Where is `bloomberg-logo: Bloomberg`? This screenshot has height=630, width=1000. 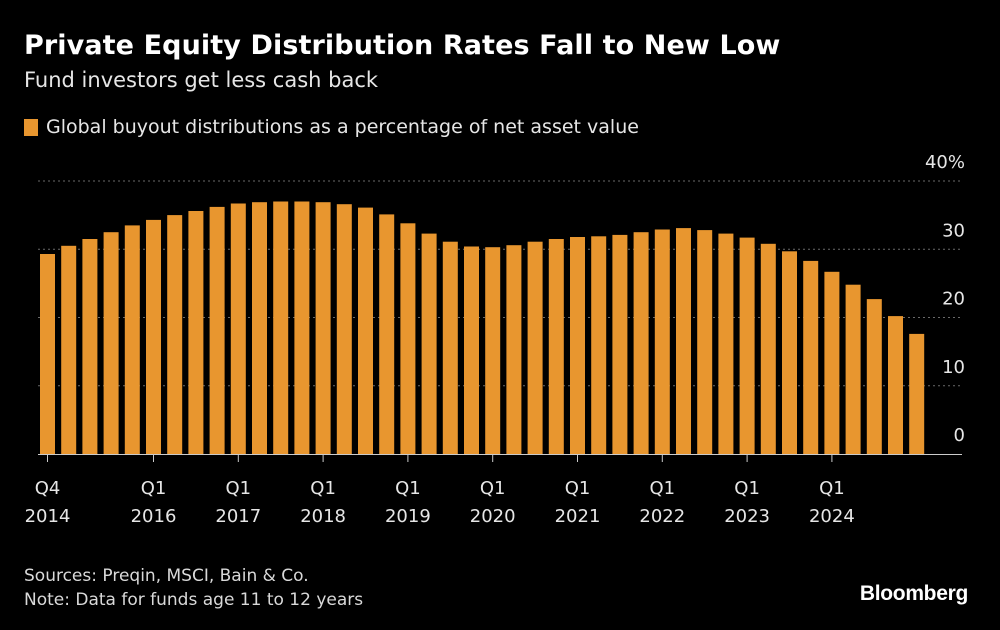
bloomberg-logo: Bloomberg is located at coordinates (913, 593).